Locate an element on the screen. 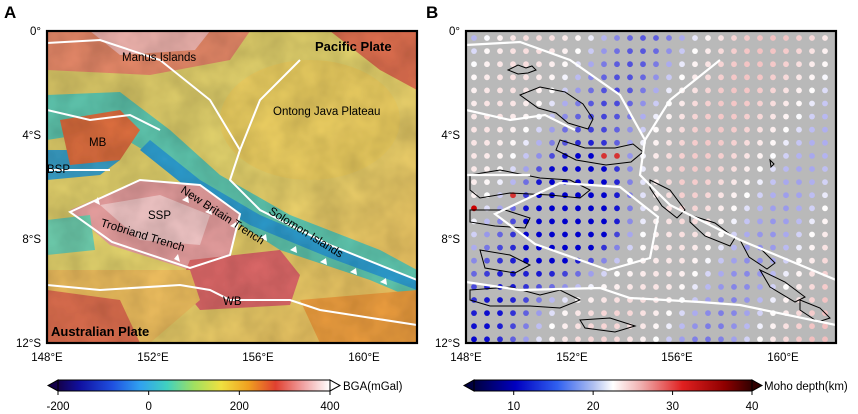 The width and height of the screenshot is (858, 414). lat-axis-a: 0° 4°S 8°S 12°S is located at coordinates (28, 188).